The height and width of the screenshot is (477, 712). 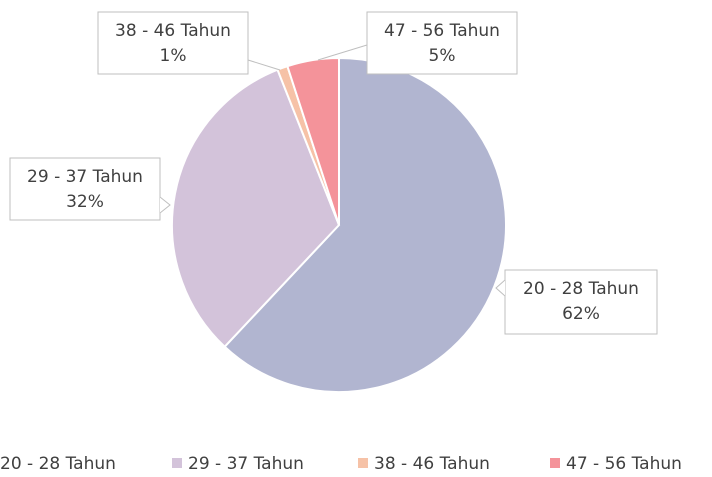 What do you see at coordinates (173, 31) in the screenshot?
I see `data-label-category: 38 - 46 Tahun` at bounding box center [173, 31].